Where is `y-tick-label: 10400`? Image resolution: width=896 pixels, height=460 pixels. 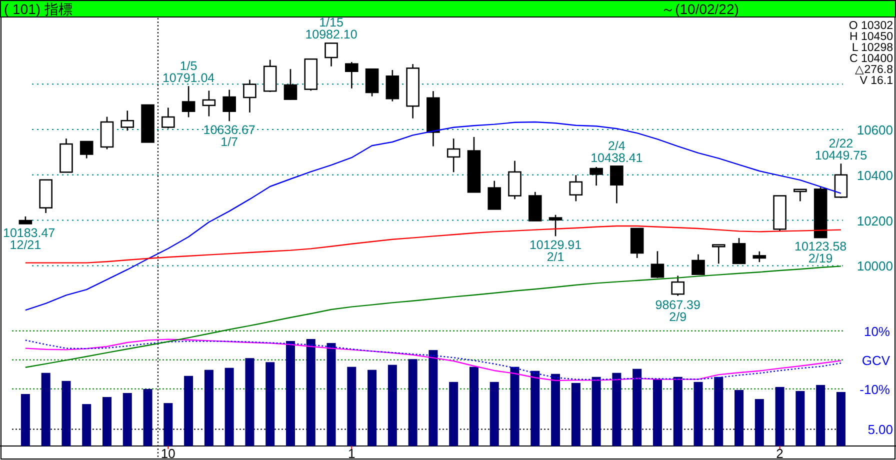
y-tick-label: 10400 is located at coordinates (874, 175).